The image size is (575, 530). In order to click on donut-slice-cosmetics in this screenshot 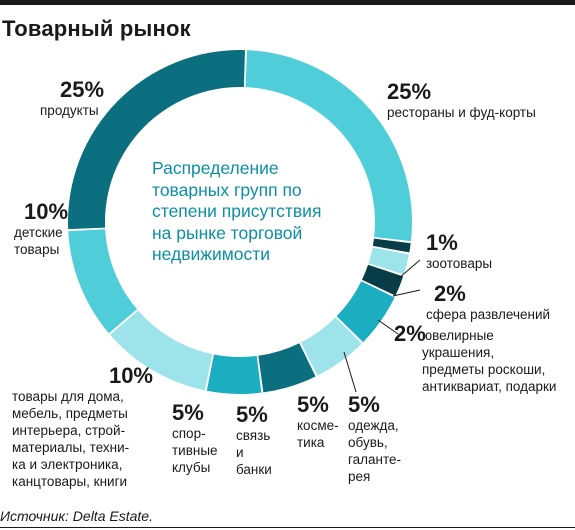, I will do `click(331, 346)`.